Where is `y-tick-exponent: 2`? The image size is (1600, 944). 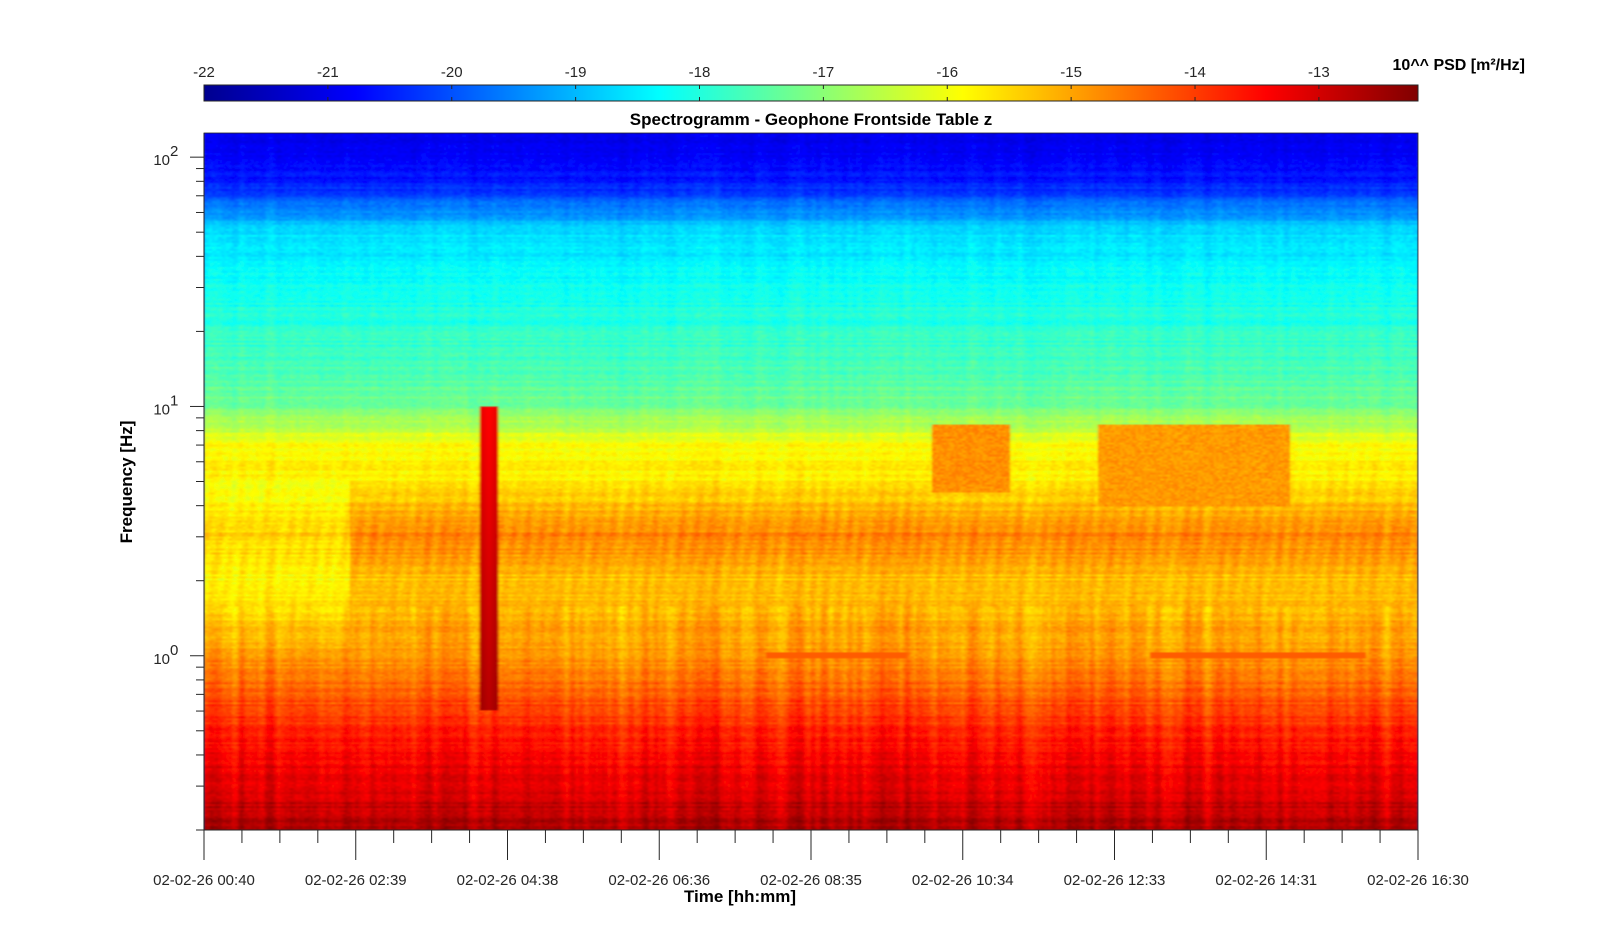 y-tick-exponent: 2 is located at coordinates (174, 151).